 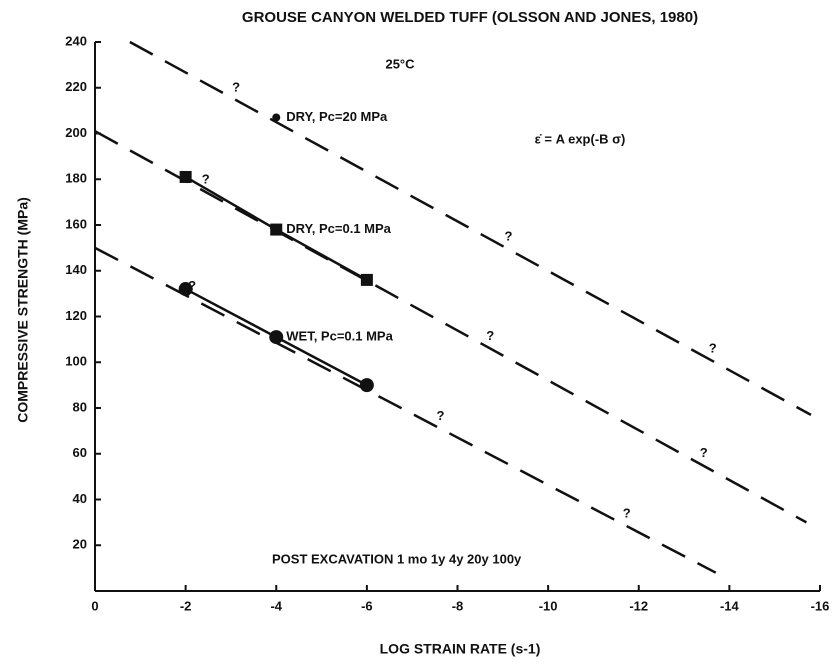 What do you see at coordinates (80, 544) in the screenshot?
I see `y-tick-label: 20` at bounding box center [80, 544].